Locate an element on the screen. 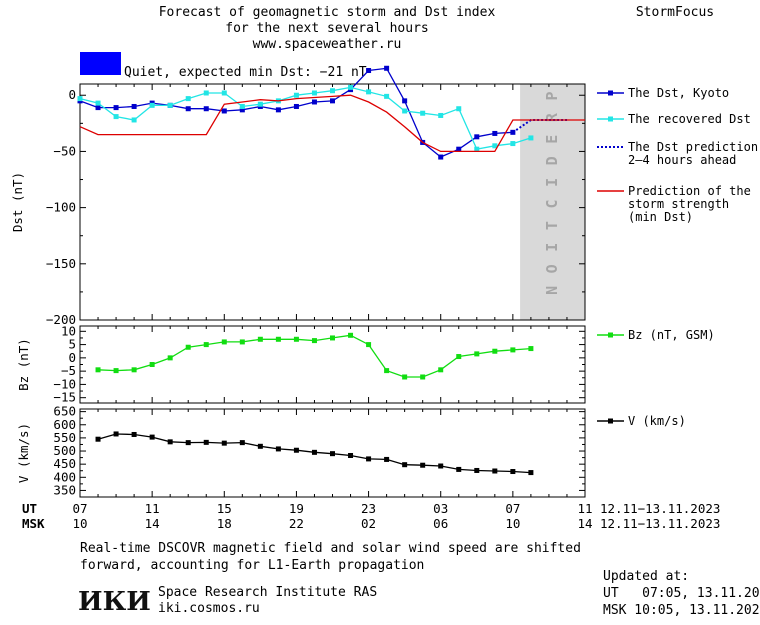 This screenshot has height=625, width=760. msk-tick-label: 06 is located at coordinates (440, 523).